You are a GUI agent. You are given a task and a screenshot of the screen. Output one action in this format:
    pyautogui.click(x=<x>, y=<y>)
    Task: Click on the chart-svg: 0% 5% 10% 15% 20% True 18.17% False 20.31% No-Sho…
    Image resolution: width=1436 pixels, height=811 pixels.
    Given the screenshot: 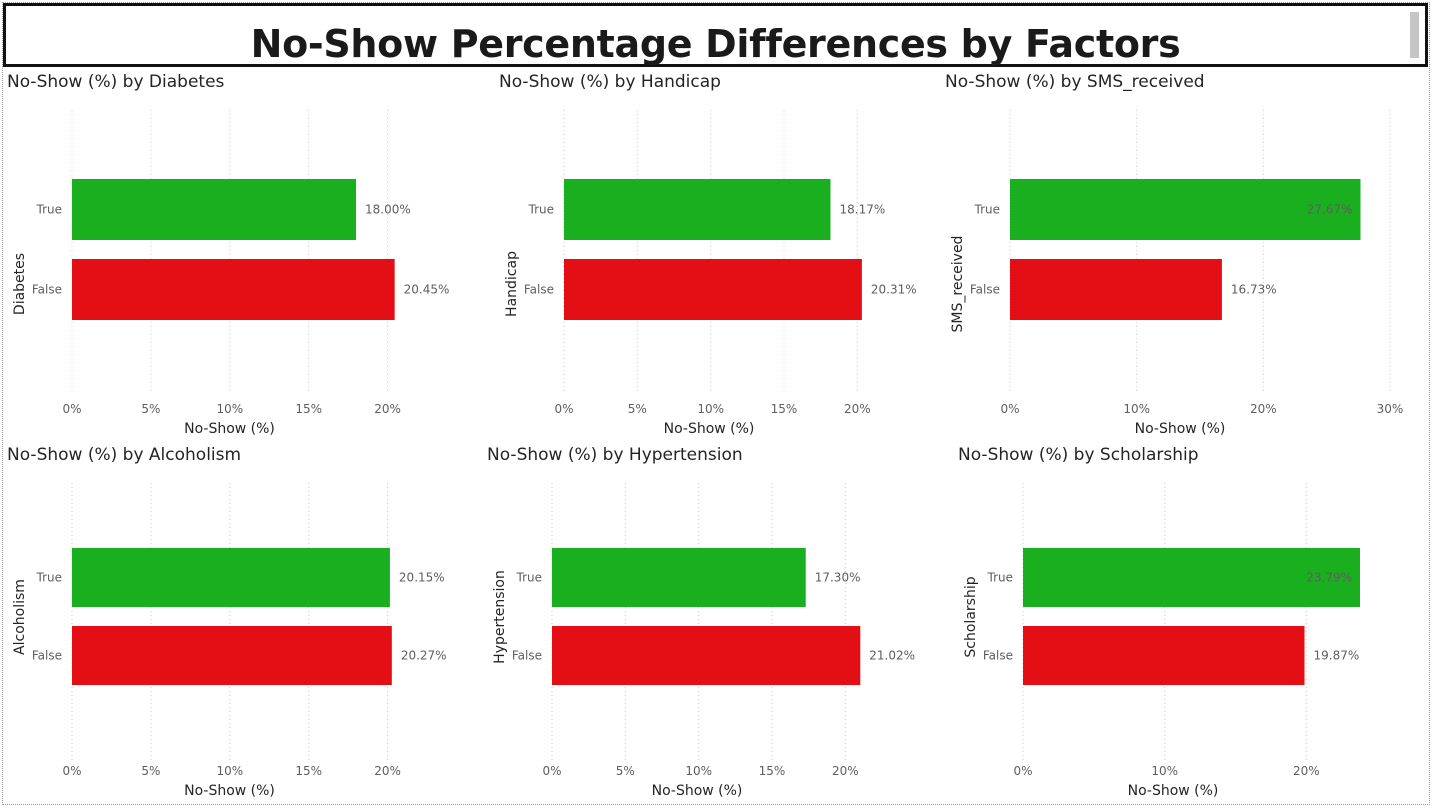 What is the action you would take?
    pyautogui.click(x=710, y=273)
    